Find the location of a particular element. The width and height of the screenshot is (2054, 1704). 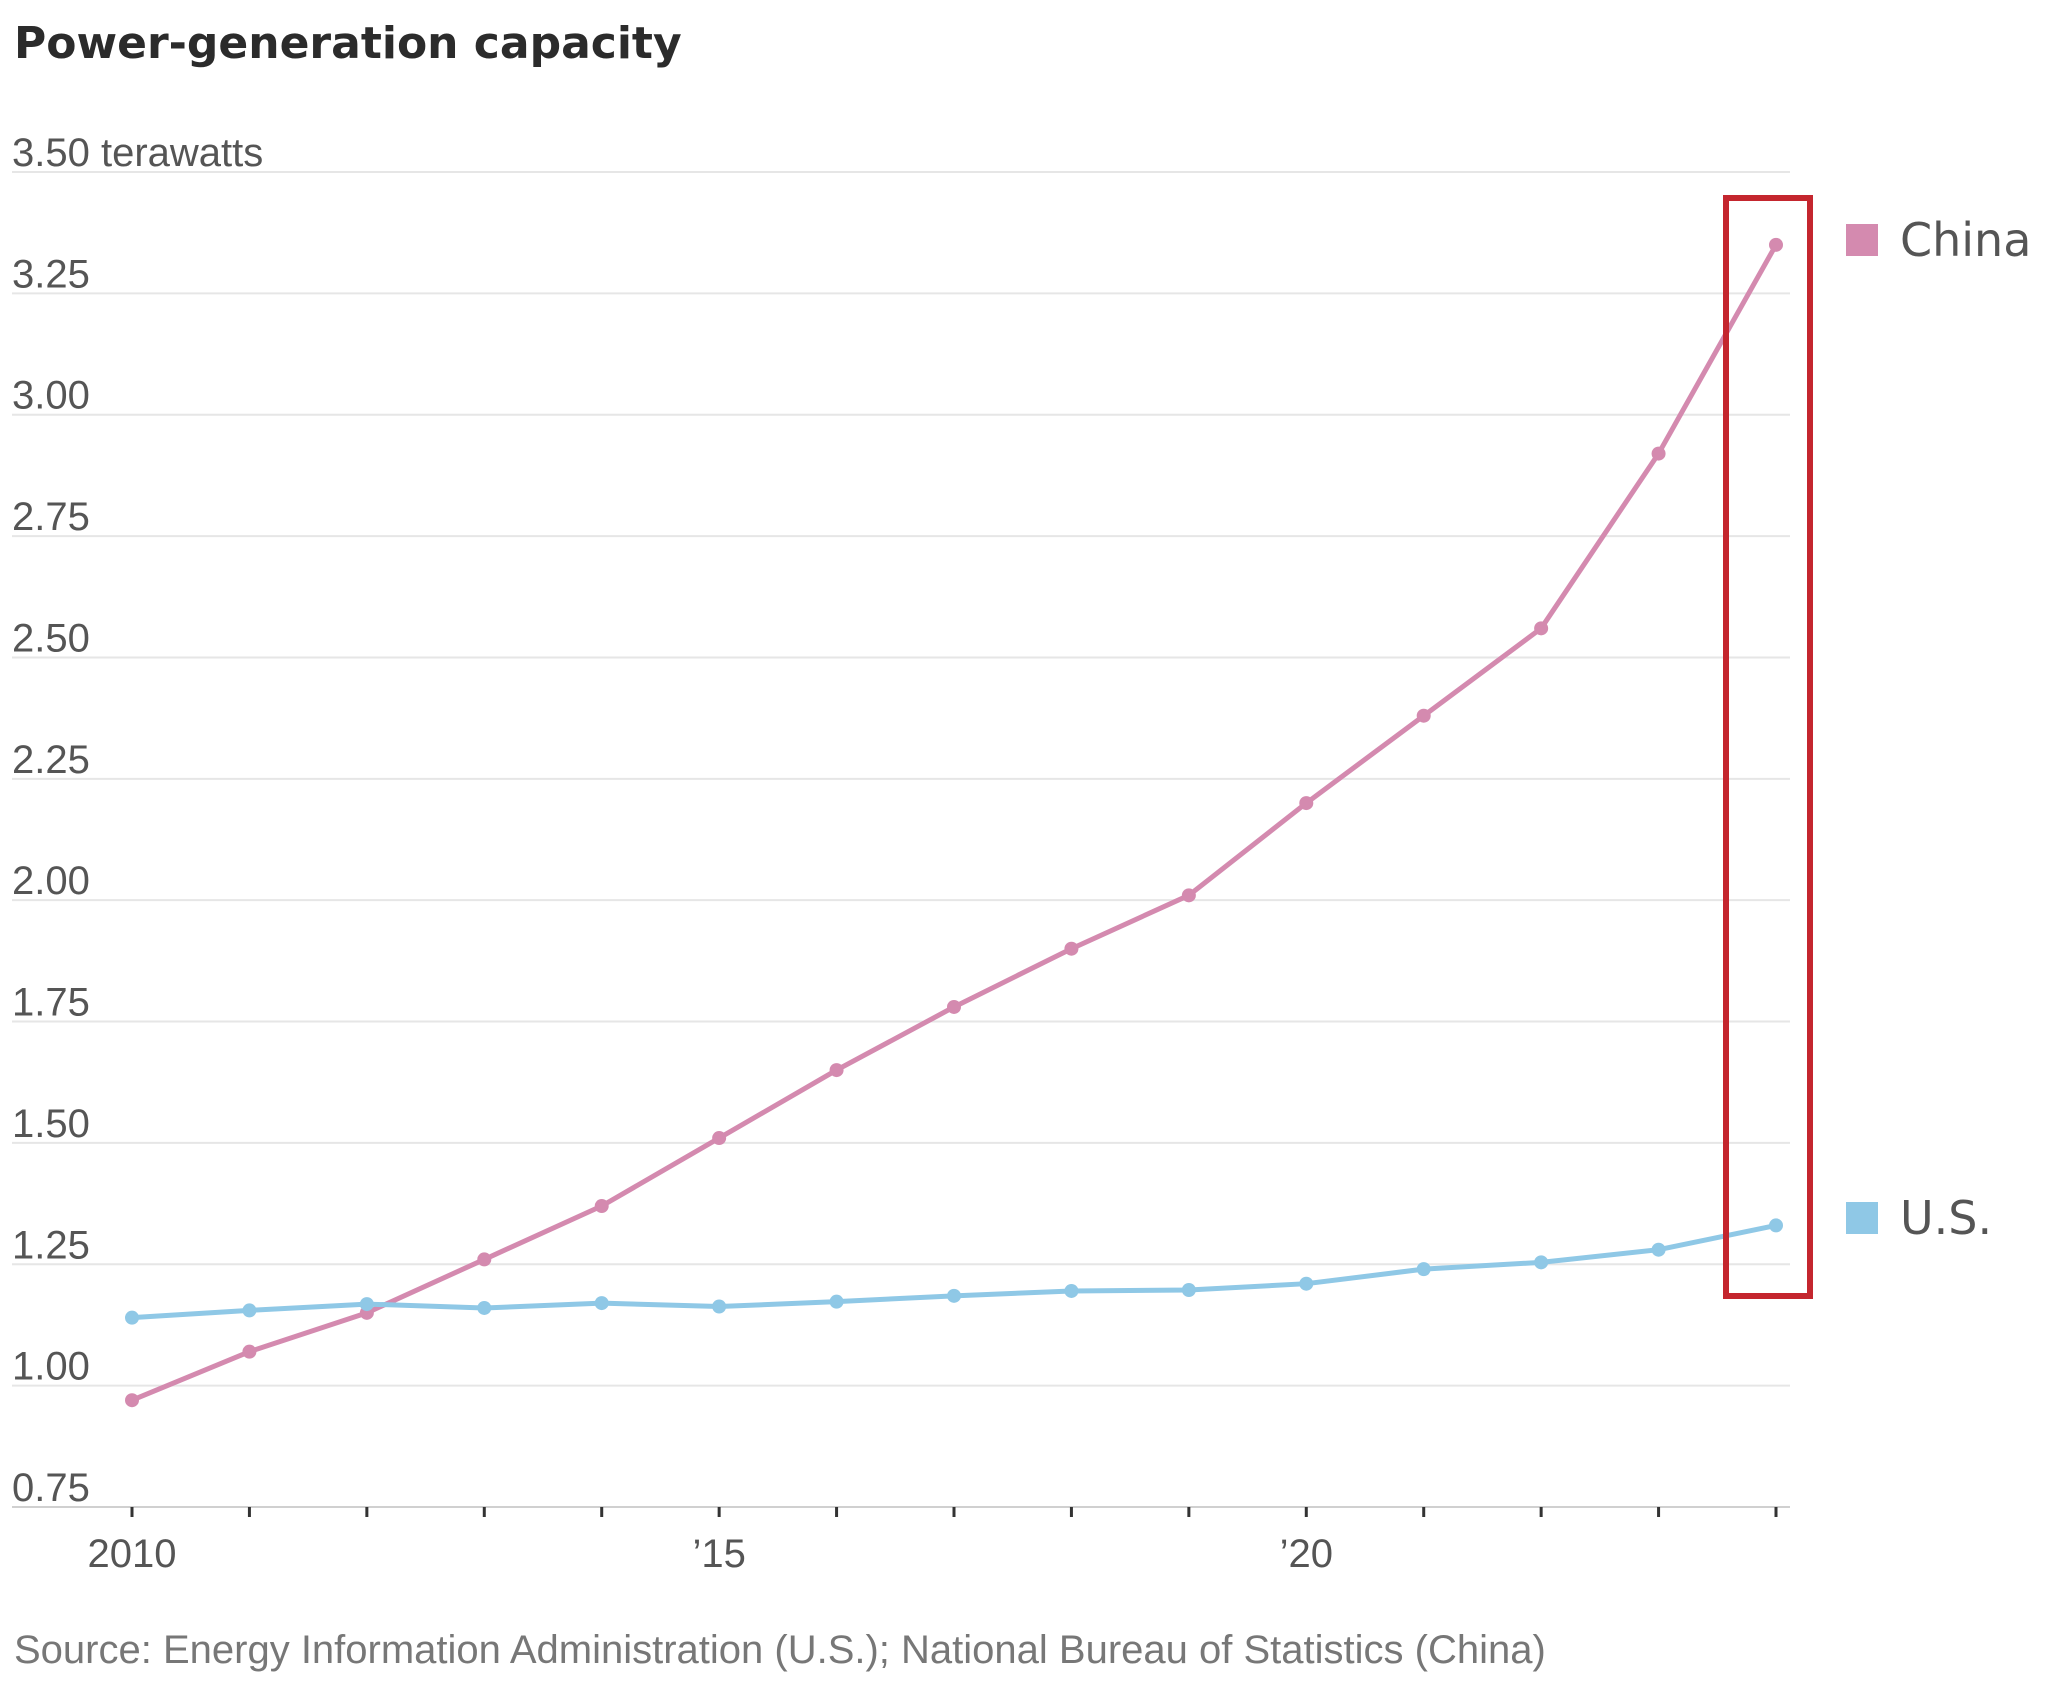

y-tick-label: 1.75 is located at coordinates (51, 1003).